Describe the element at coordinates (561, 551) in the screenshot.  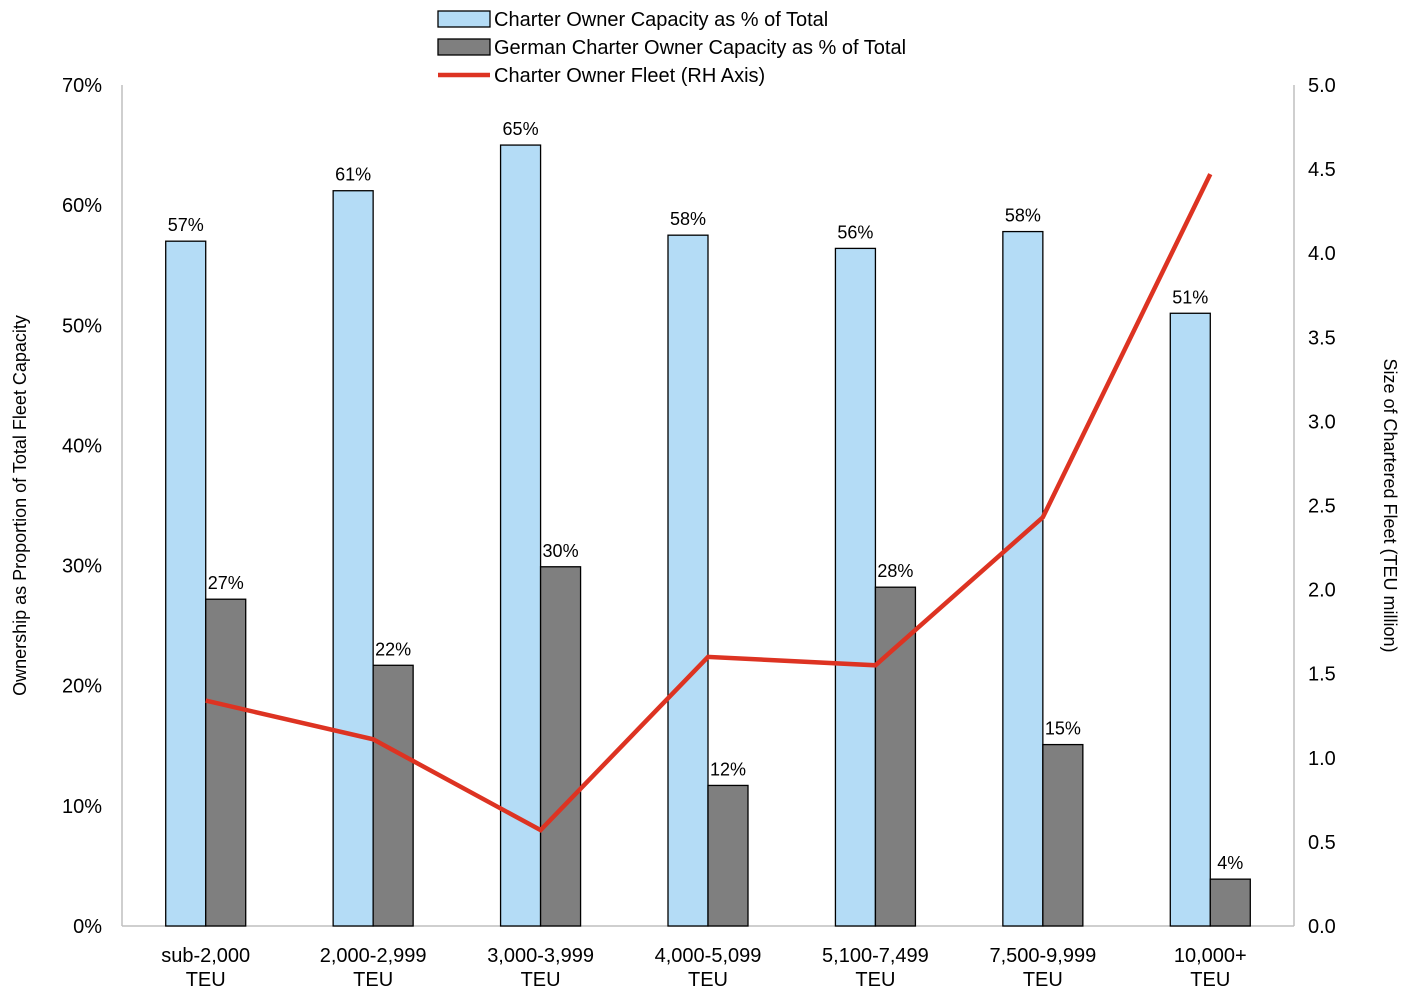
I see `bar-data-label: 30%` at that location.